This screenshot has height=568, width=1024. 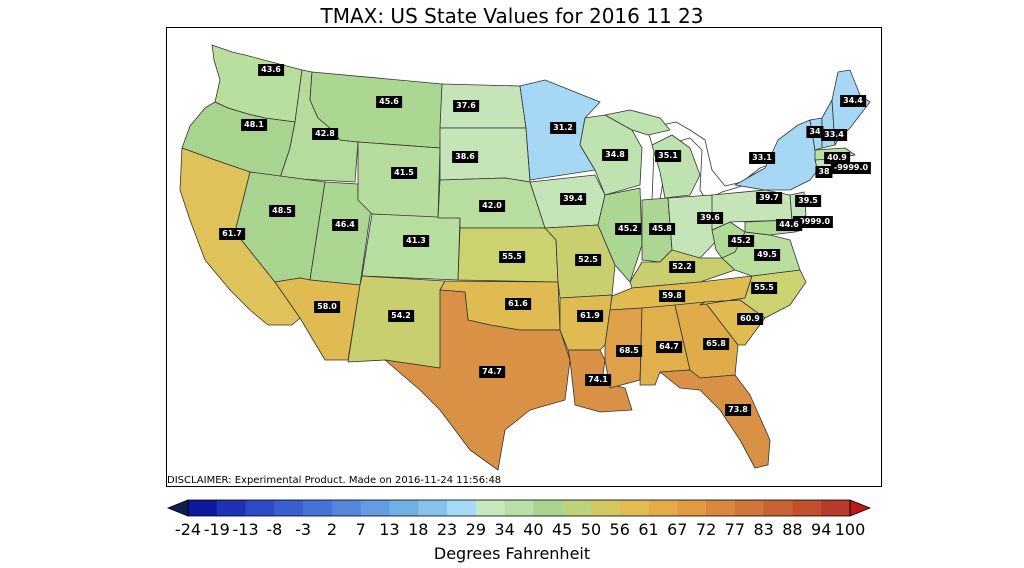 I want to click on colorbar-tick-label: 23, so click(x=447, y=529).